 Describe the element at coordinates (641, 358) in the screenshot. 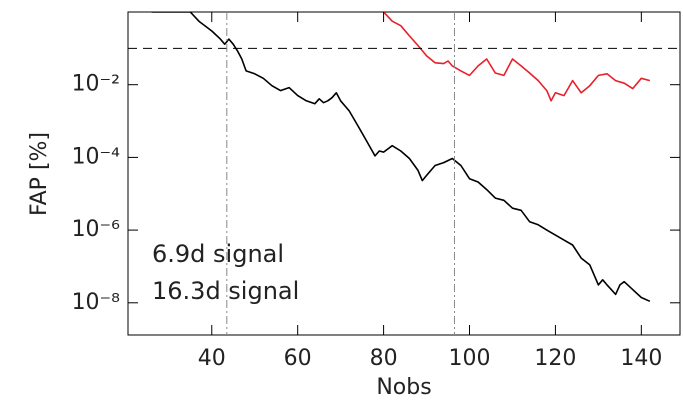

I see `x-tick-label: 140` at that location.